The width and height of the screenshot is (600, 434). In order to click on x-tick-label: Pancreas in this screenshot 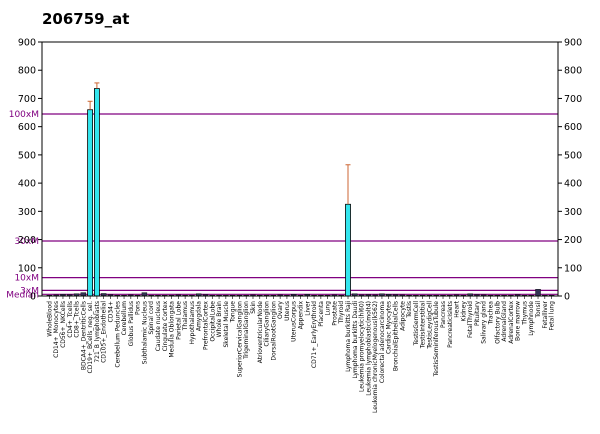, I will do `click(443, 314)`.